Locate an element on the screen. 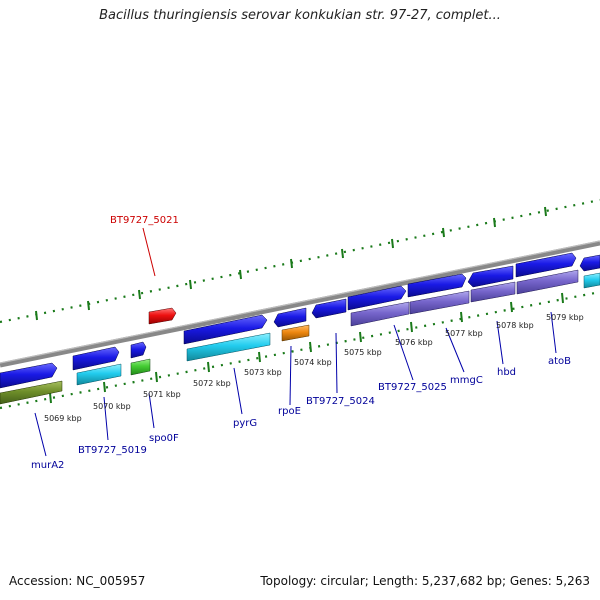 This screenshot has width=600, height=600. gene-label-bt9727-5019: BT9727_5019 is located at coordinates (112, 450).